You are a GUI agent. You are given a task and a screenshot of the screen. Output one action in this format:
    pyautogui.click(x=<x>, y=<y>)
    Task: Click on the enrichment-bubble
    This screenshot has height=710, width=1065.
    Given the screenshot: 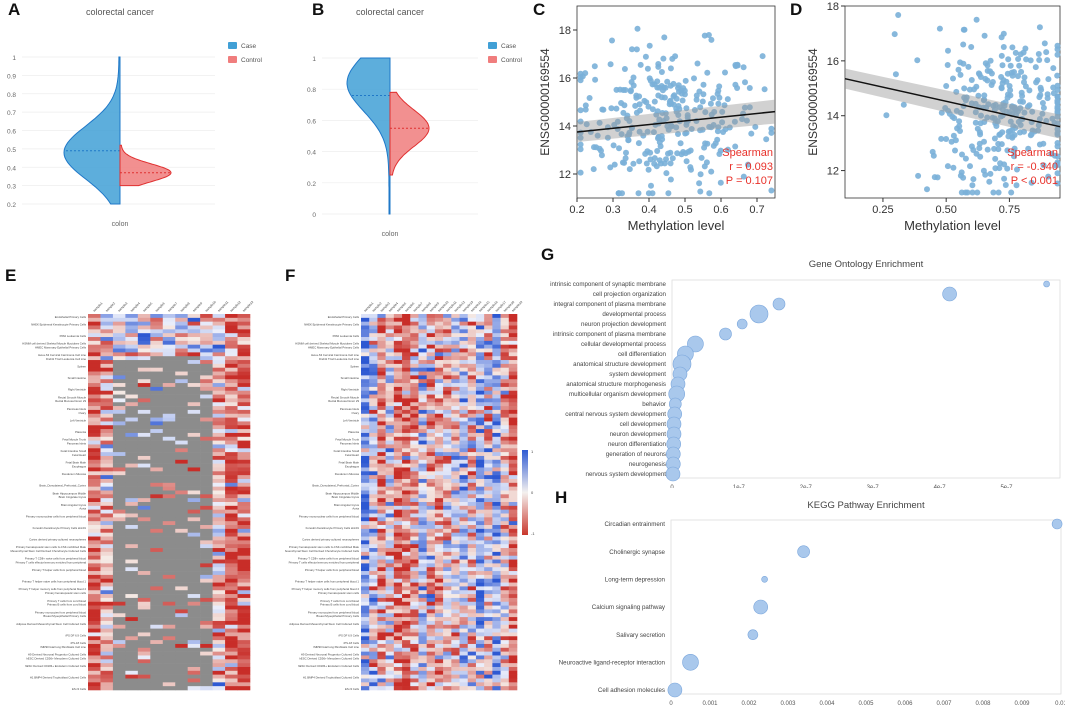 What is the action you would take?
    pyautogui.click(x=779, y=304)
    